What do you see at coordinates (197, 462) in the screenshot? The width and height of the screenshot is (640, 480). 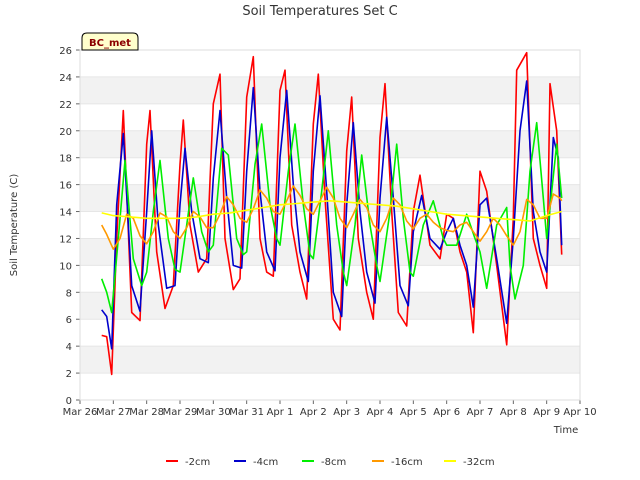 I see `legend-label: -2cm` at bounding box center [197, 462].